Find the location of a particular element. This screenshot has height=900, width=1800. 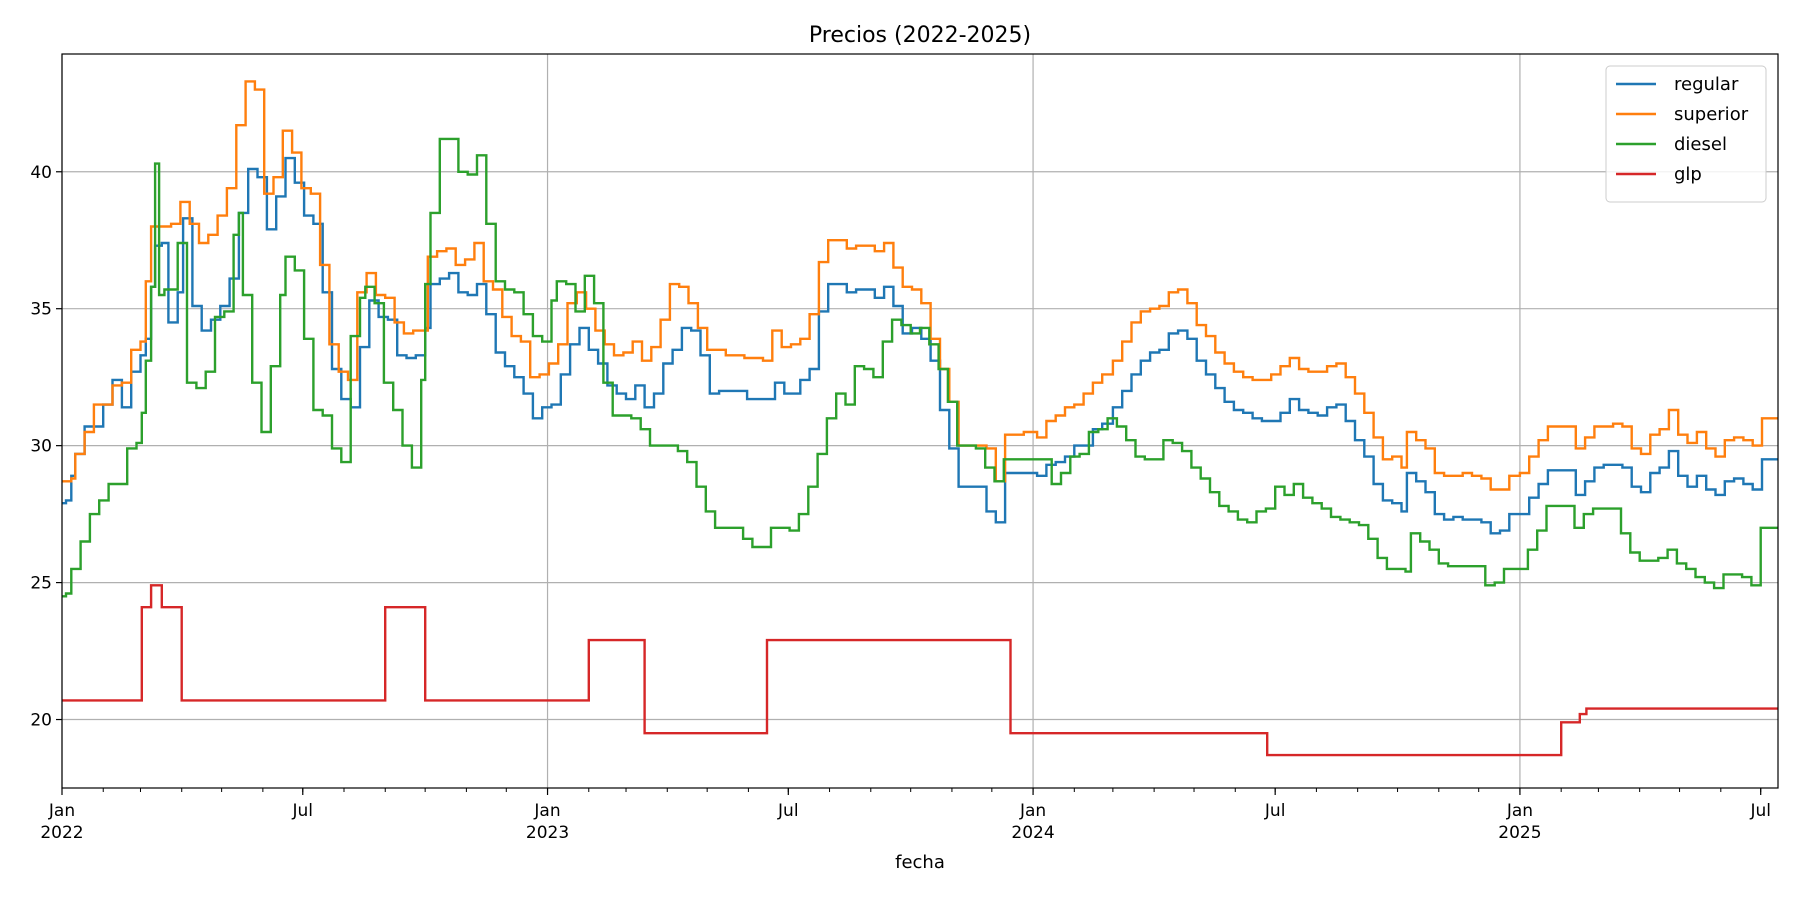

x-tick-year-label: 2024 is located at coordinates (1032, 833).